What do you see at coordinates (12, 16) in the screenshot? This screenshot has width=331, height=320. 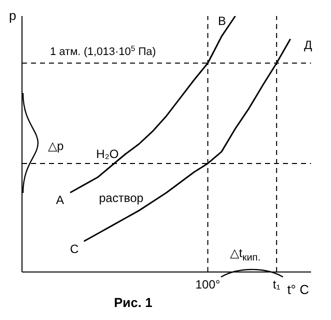 I see `y-axis-title: p` at bounding box center [12, 16].